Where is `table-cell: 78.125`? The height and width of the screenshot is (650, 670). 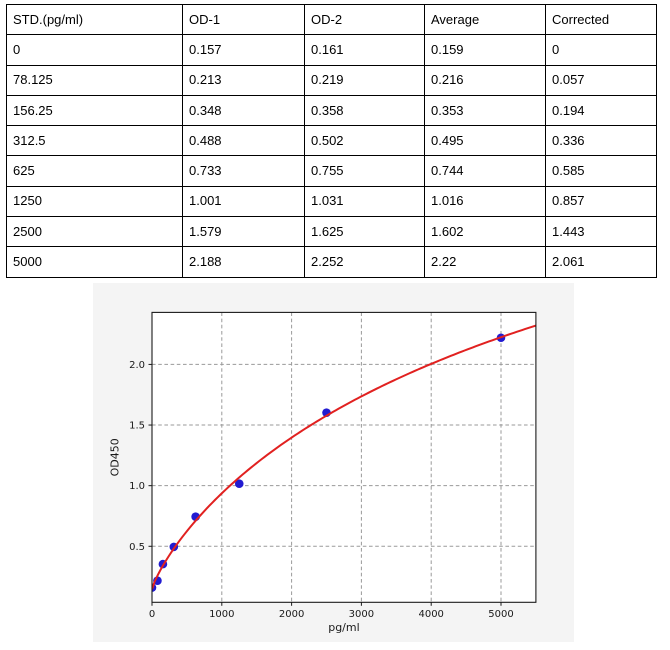 table-cell: 78.125 is located at coordinates (94, 80).